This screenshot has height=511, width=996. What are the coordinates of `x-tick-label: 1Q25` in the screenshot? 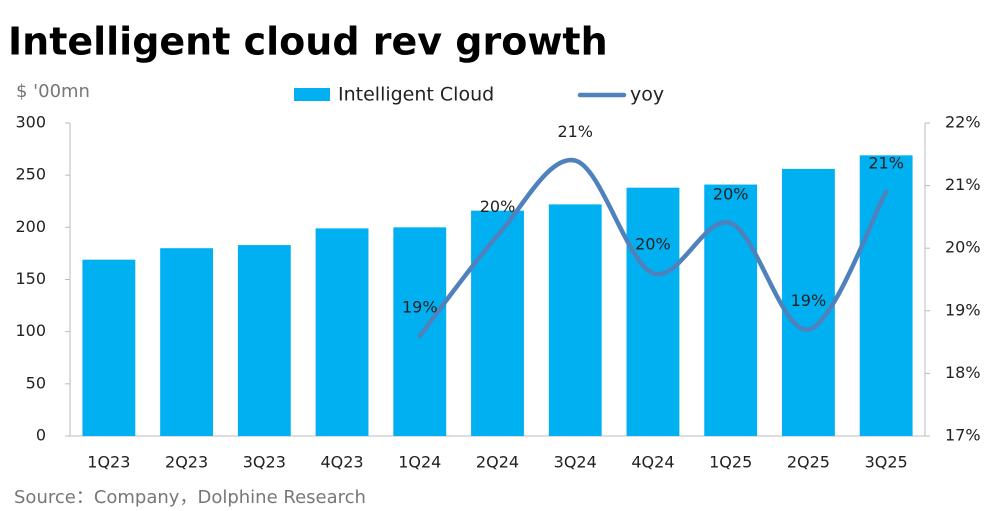 It's located at (730, 462).